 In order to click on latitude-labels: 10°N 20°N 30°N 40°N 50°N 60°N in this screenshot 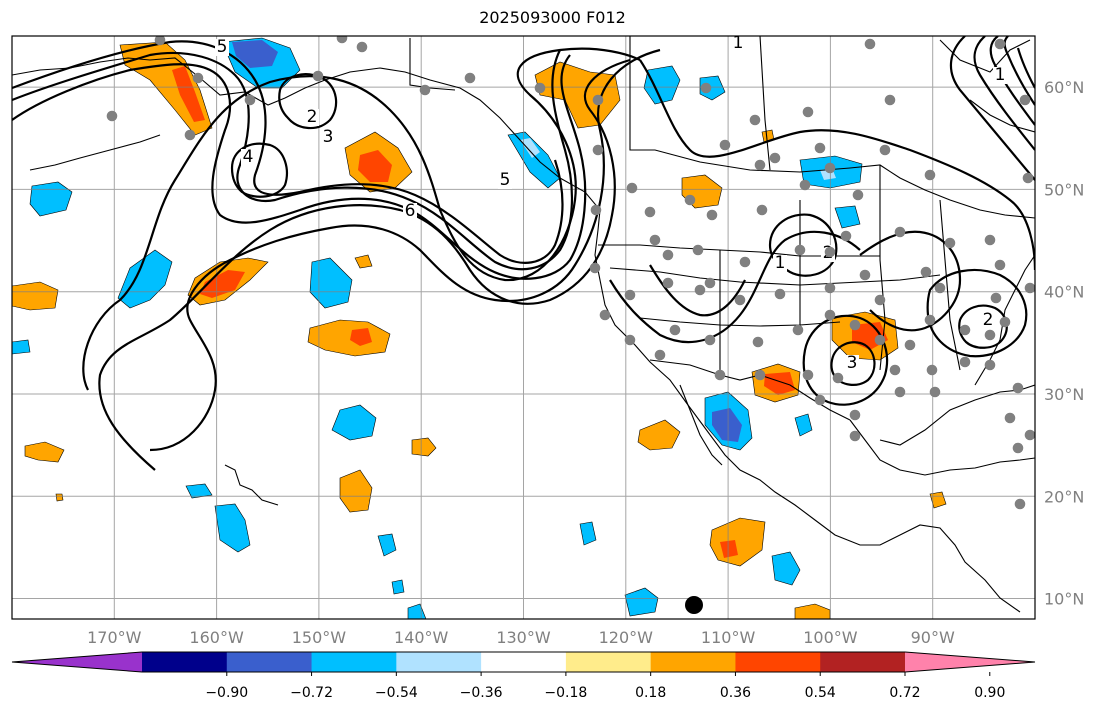, I will do `click(1064, 343)`.